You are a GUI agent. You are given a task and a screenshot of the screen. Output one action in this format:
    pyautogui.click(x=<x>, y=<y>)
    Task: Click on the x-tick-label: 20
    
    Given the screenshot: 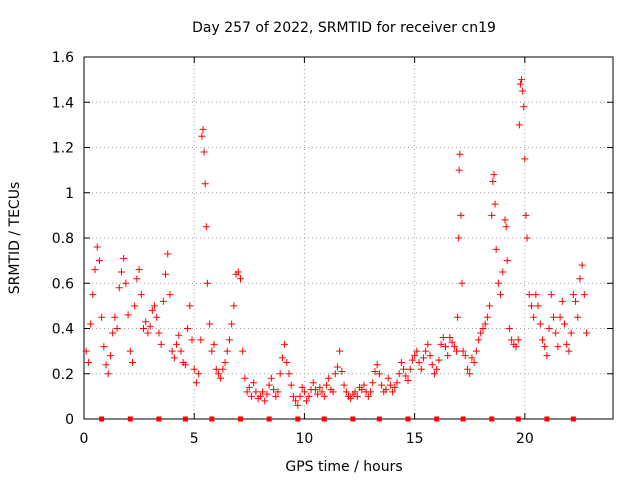 What is the action you would take?
    pyautogui.click(x=525, y=439)
    